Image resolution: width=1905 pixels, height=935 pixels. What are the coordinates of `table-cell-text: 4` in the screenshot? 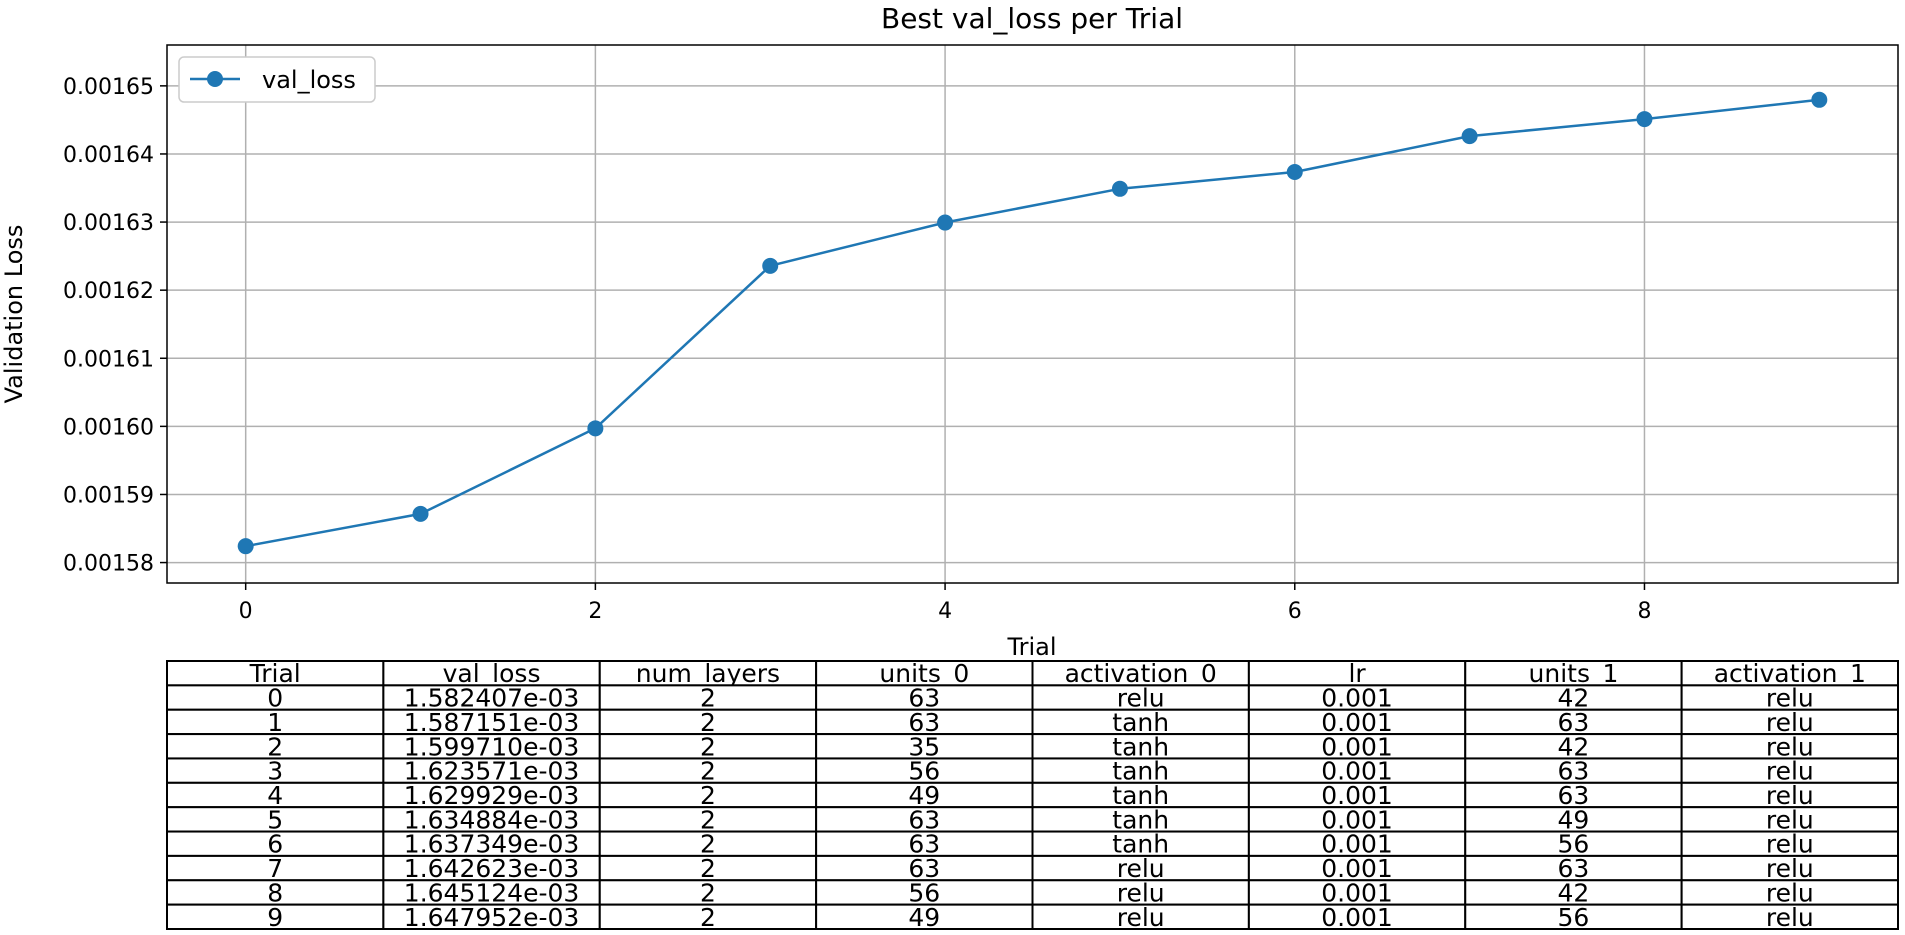 It's located at (275, 795).